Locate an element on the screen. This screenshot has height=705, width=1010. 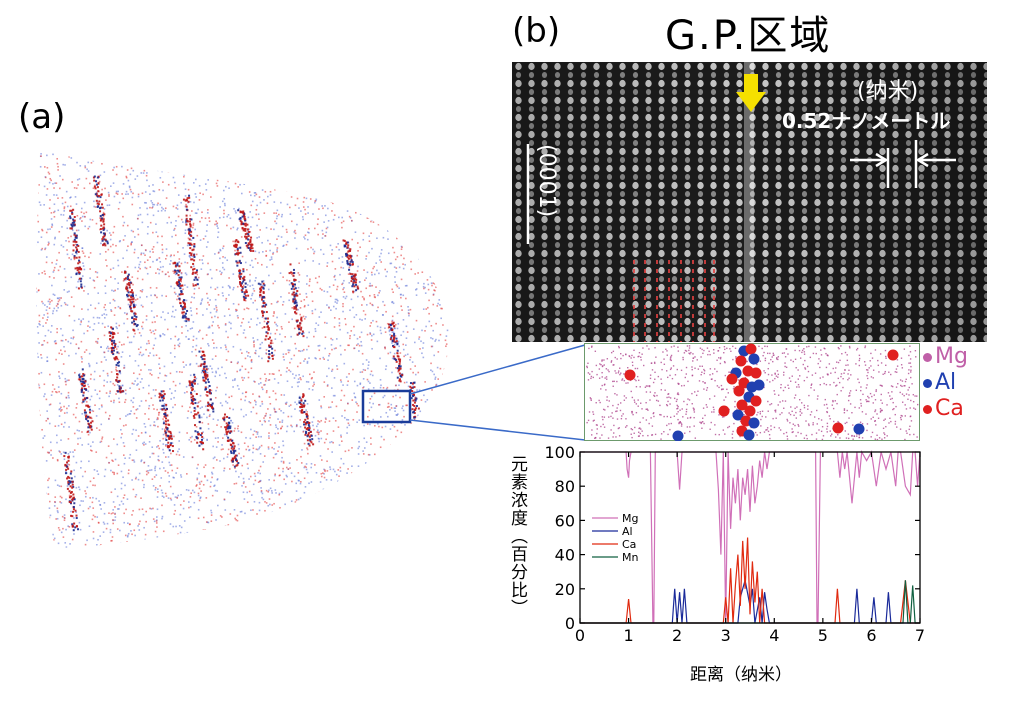
y-tick-label: 80 is located at coordinates (565, 486).